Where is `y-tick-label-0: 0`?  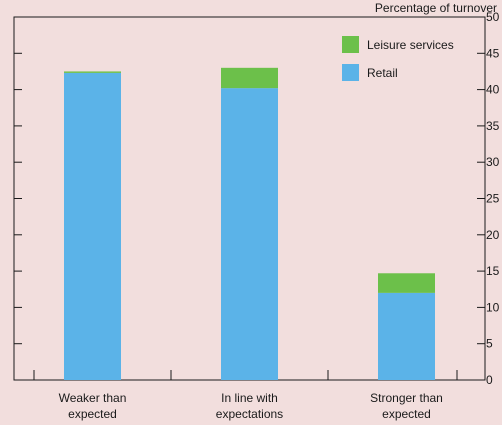 y-tick-label-0: 0 is located at coordinates (489, 380).